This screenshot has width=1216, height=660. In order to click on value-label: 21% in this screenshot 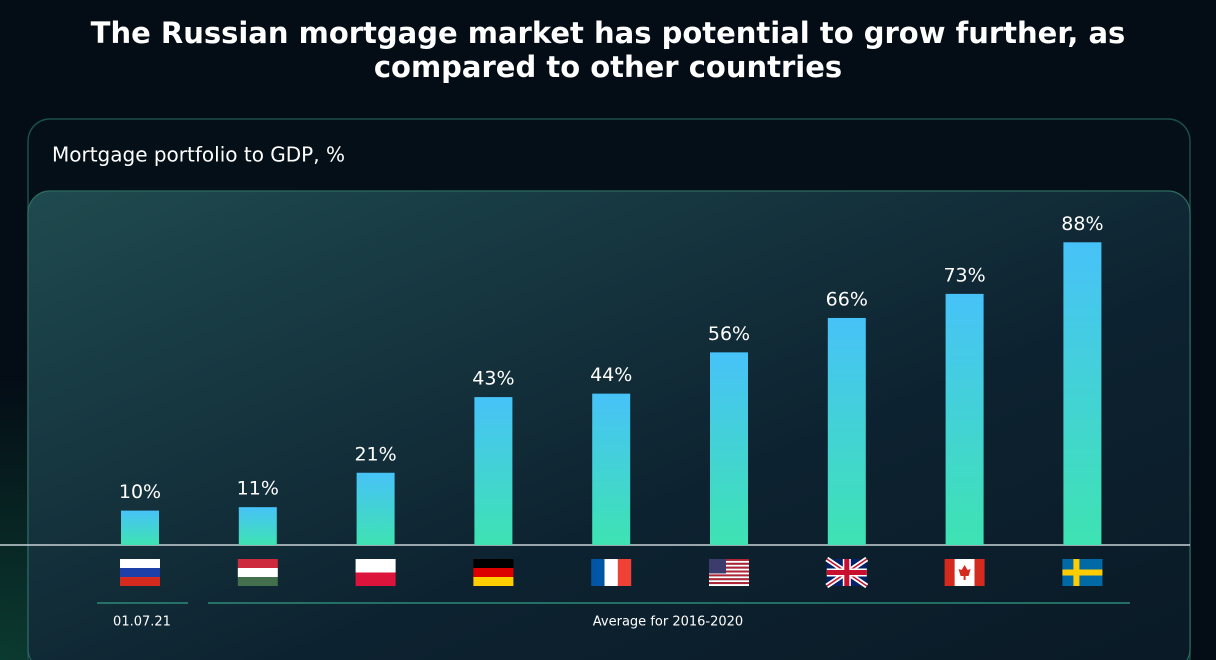, I will do `click(375, 454)`.